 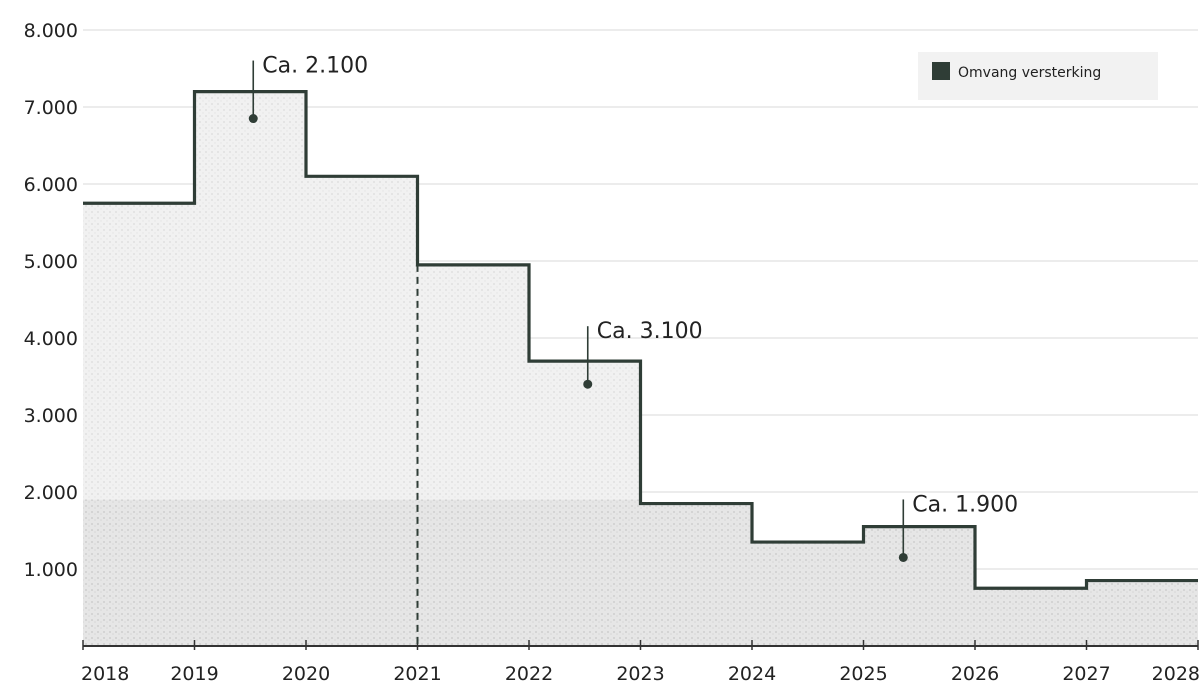 I want to click on x-tick-label: 2024, so click(x=752, y=674).